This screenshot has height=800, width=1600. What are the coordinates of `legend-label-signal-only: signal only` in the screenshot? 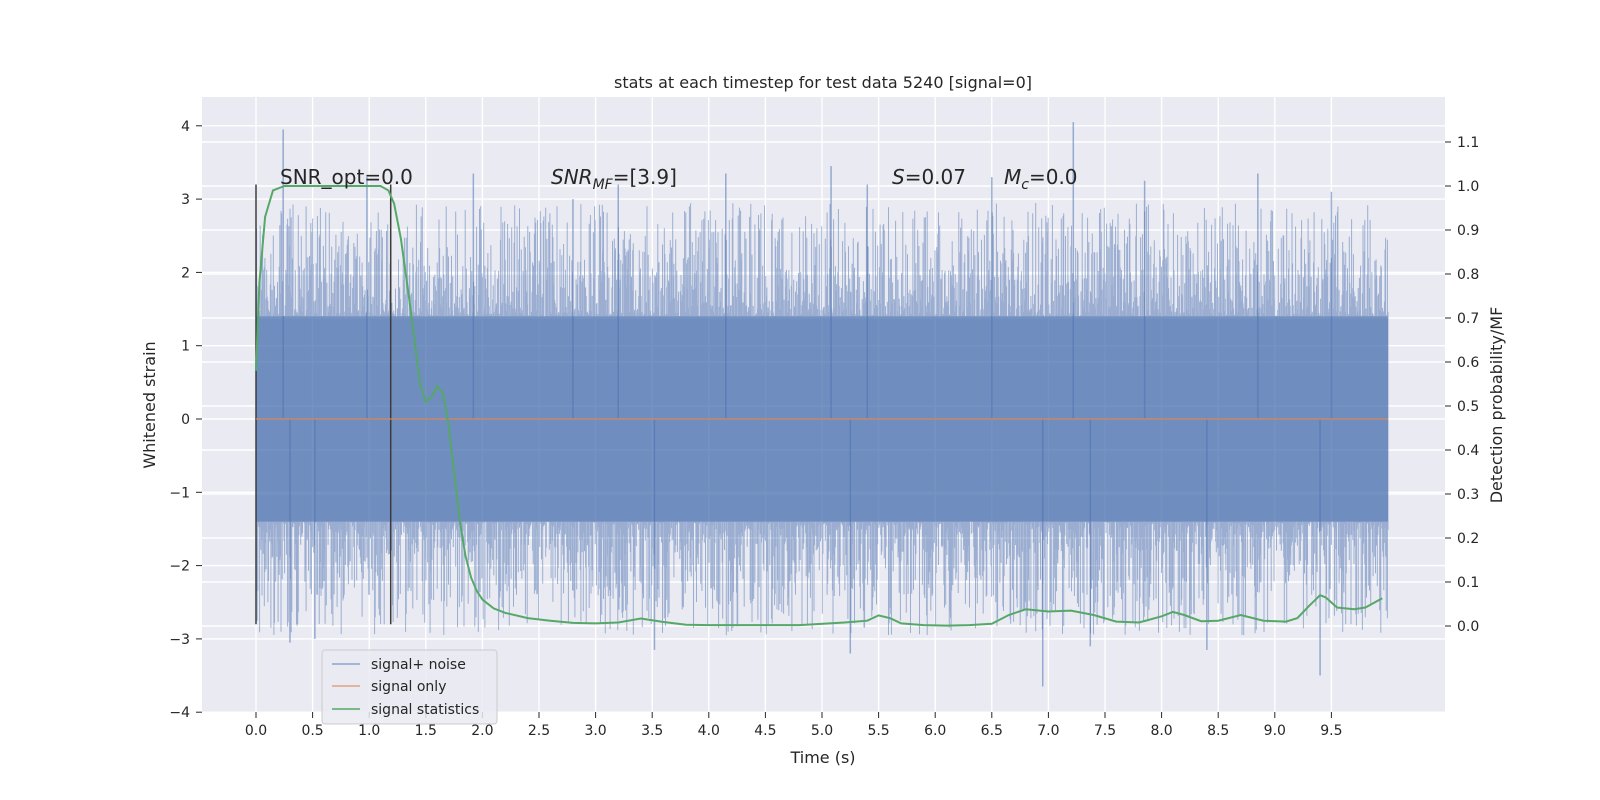 It's located at (408, 687).